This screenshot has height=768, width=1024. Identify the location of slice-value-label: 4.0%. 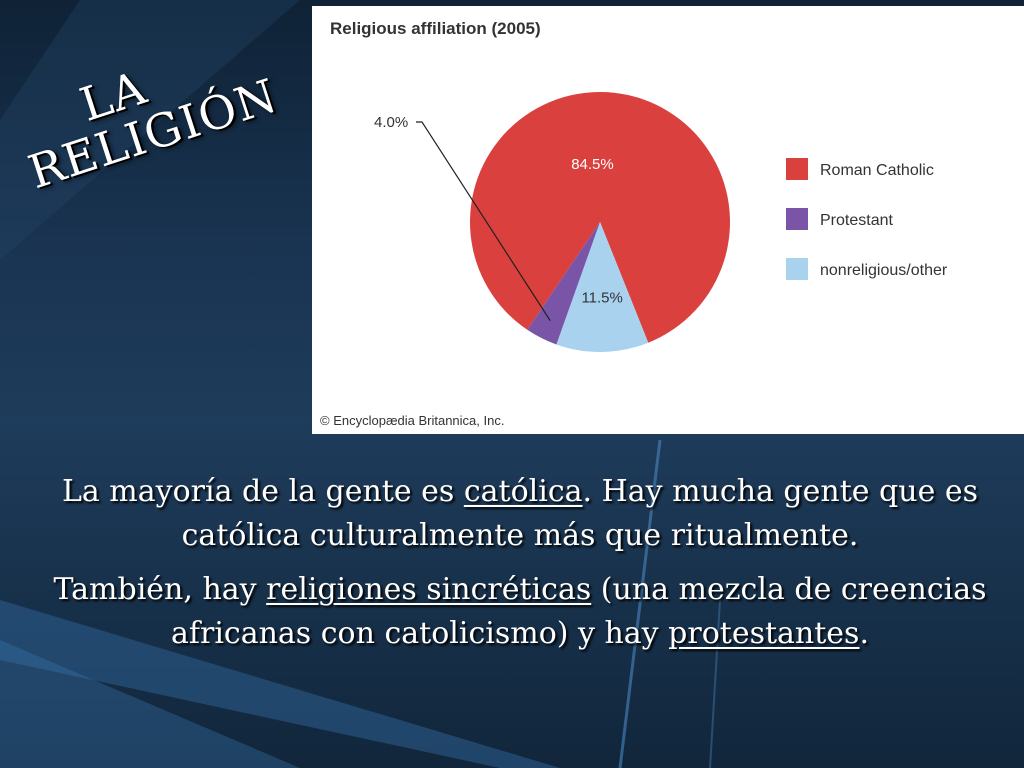
(391, 122).